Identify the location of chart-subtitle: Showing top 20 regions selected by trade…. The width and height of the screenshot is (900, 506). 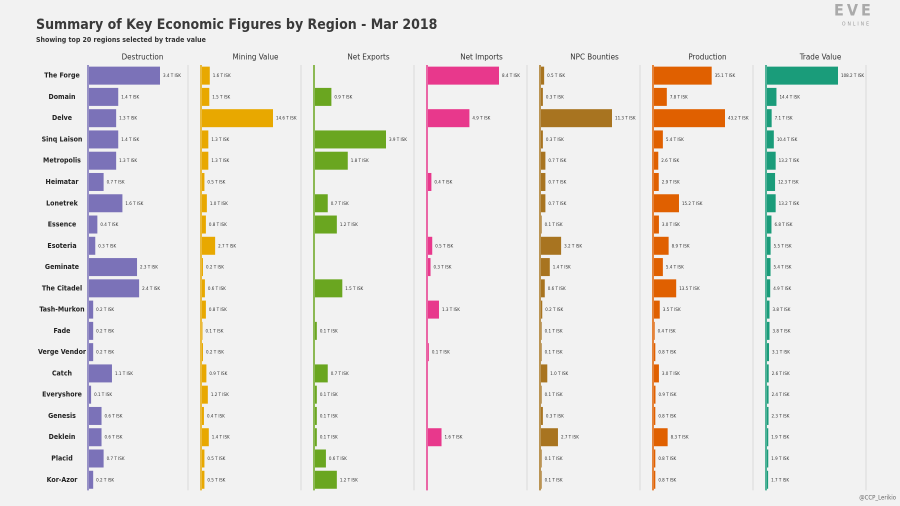
(121, 40).